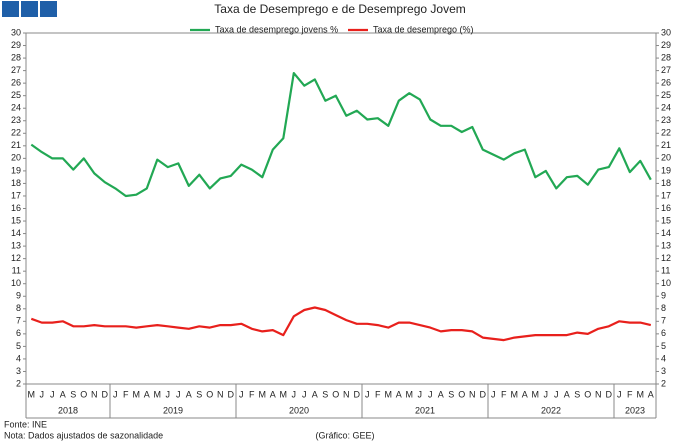  I want to click on y-tick-label: 12, so click(16, 258).